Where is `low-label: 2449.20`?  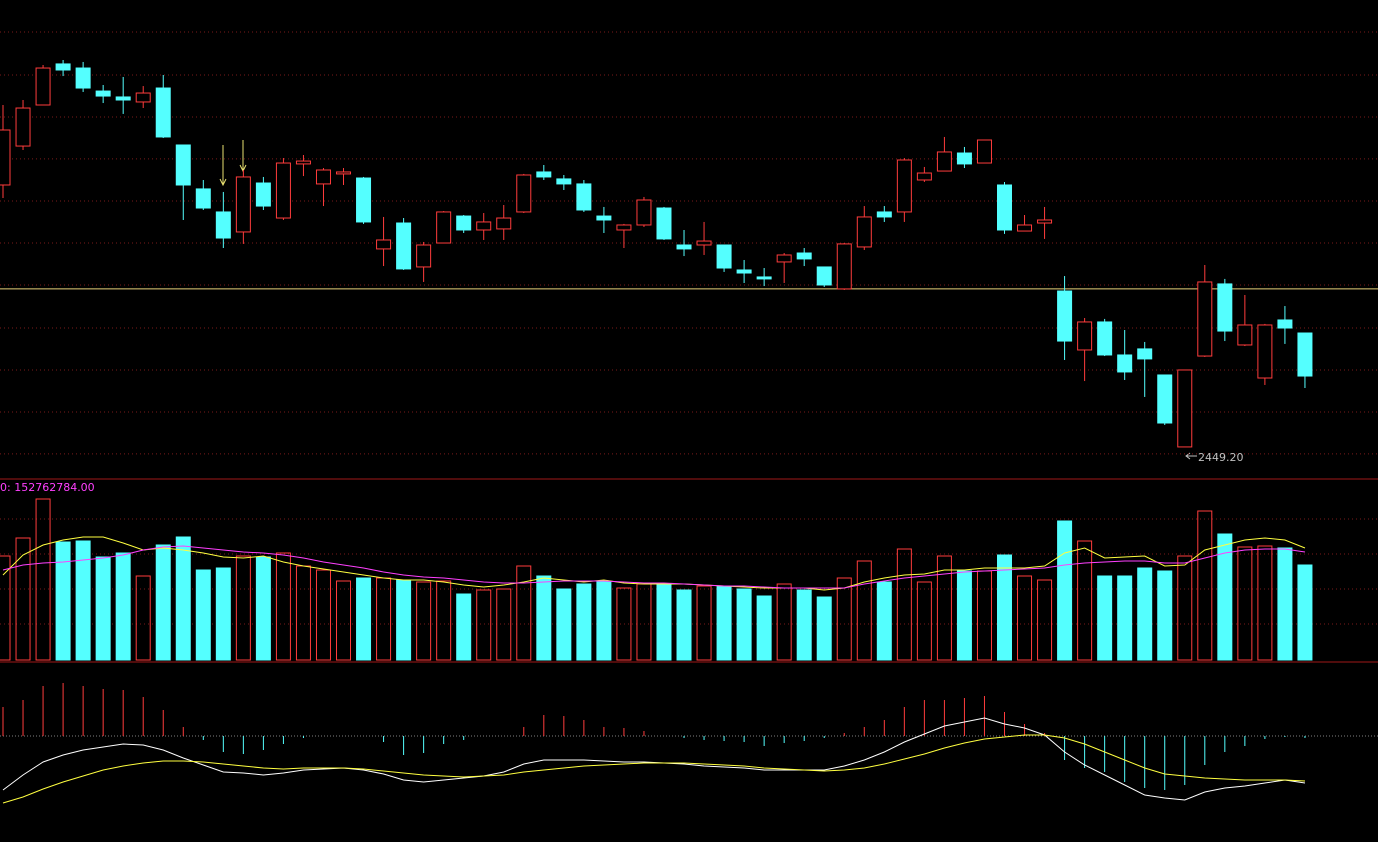 low-label: 2449.20 is located at coordinates (1221, 457).